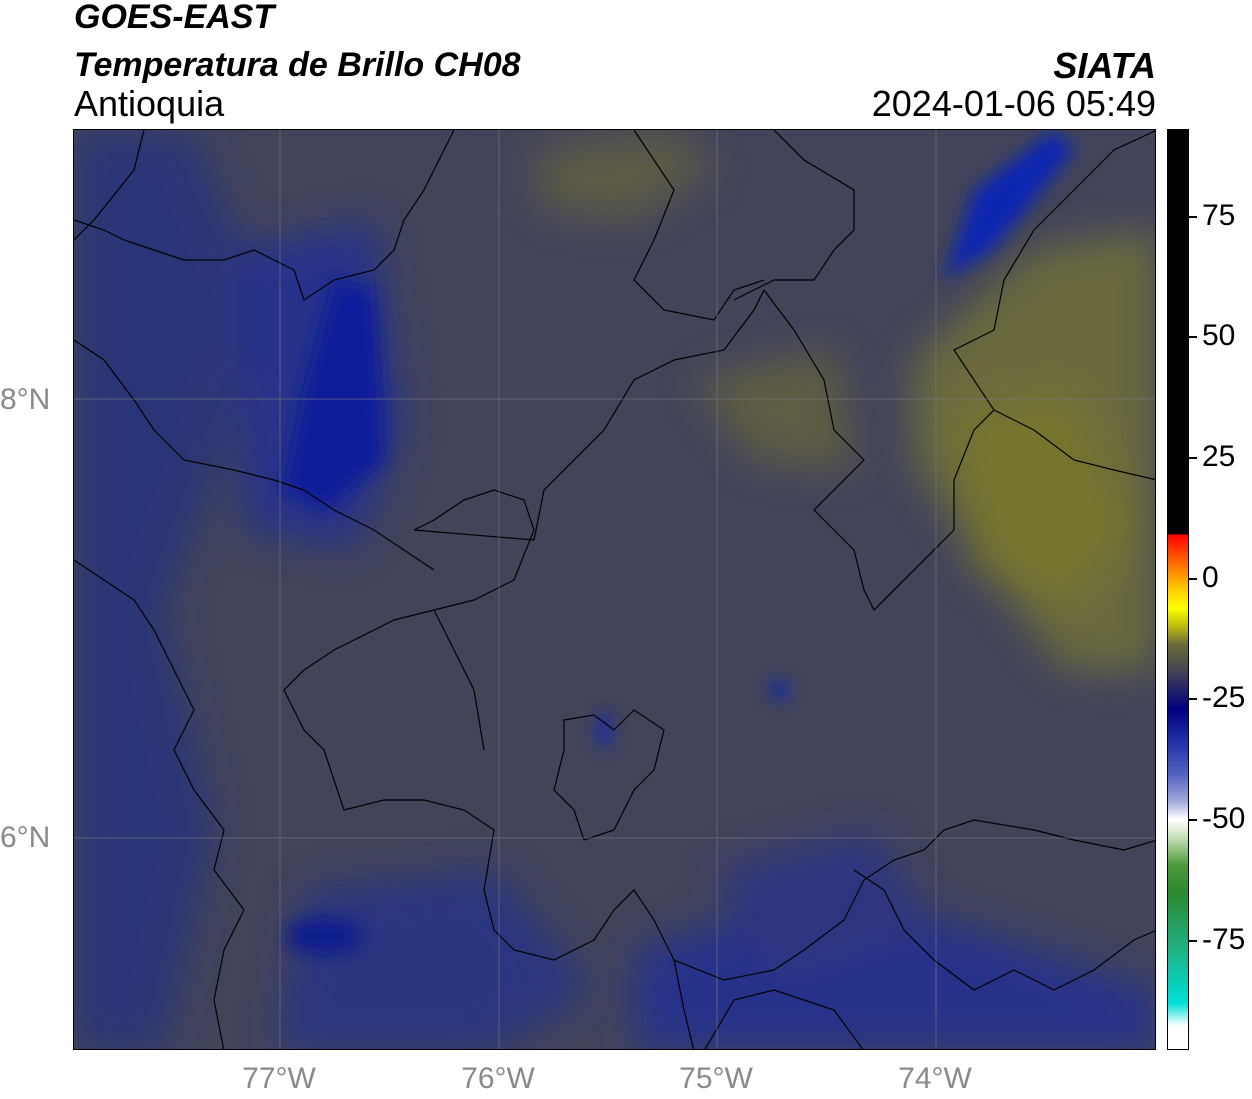 This screenshot has width=1252, height=1099. I want to click on satellite-title: GOES-EAST, so click(174, 18).